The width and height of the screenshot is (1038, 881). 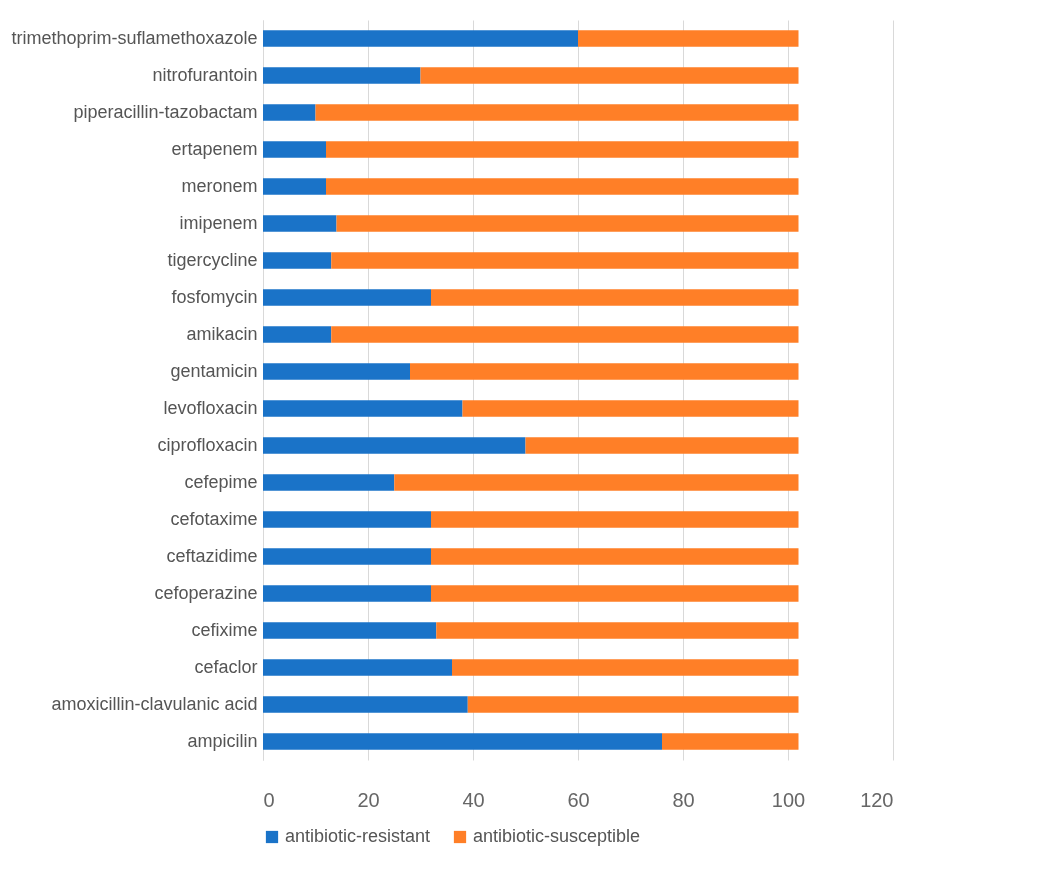 What do you see at coordinates (154, 703) in the screenshot?
I see `y-tick-label: amoxicillin-clavulanic acid` at bounding box center [154, 703].